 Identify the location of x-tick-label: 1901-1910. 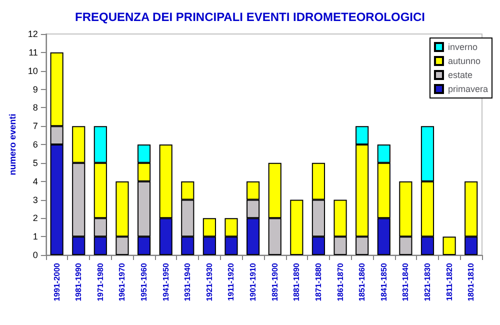
(253, 282).